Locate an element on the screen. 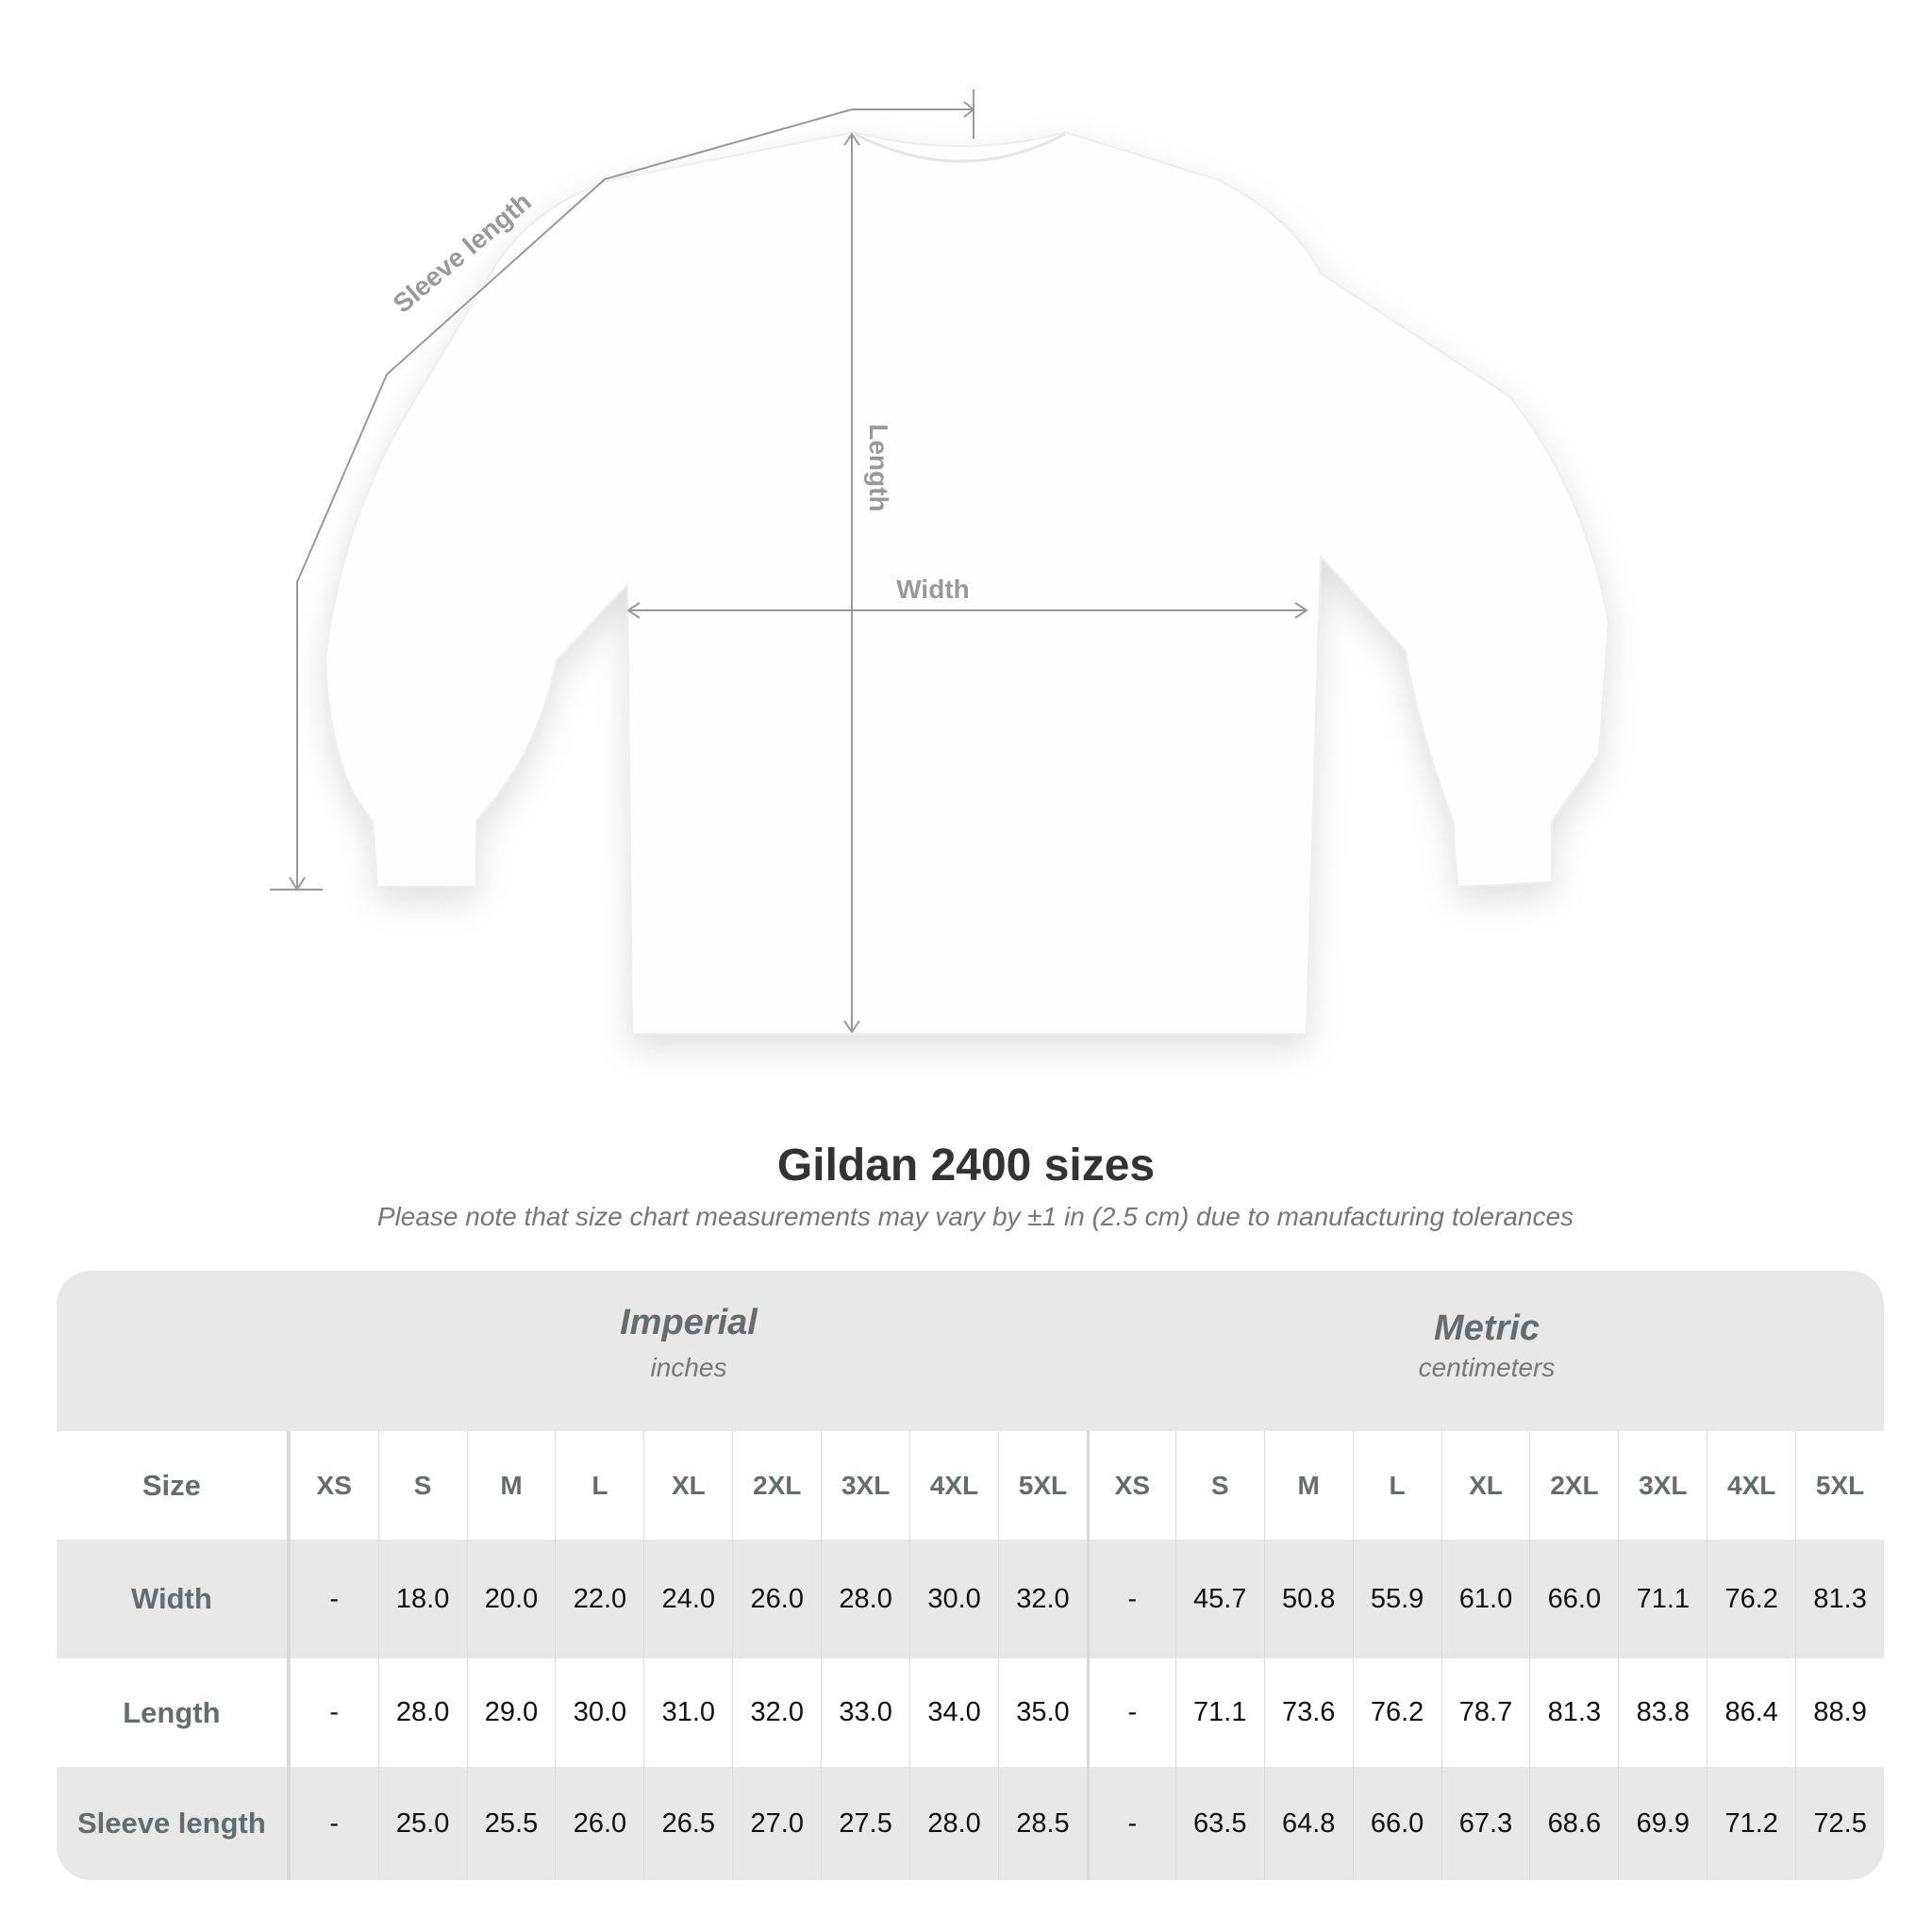 The height and width of the screenshot is (1932, 1932). metric-value-cell: 67.3 is located at coordinates (1486, 1824).